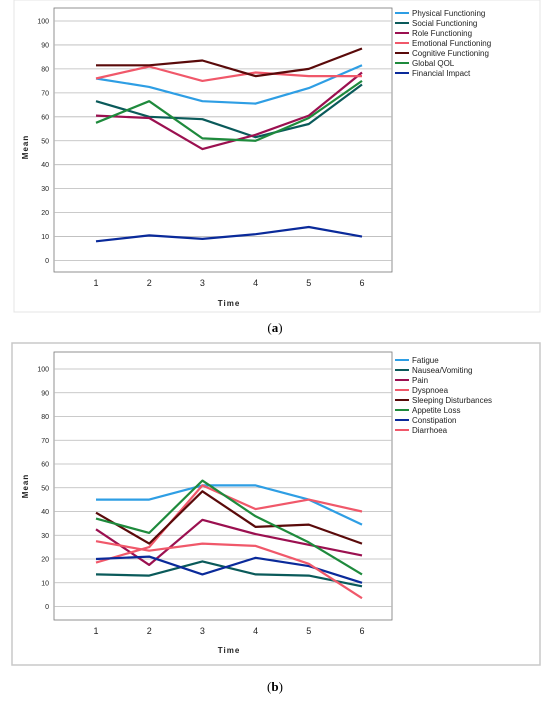  Describe the element at coordinates (308, 283) in the screenshot. I see `pa-x-tick-label: 5` at that location.